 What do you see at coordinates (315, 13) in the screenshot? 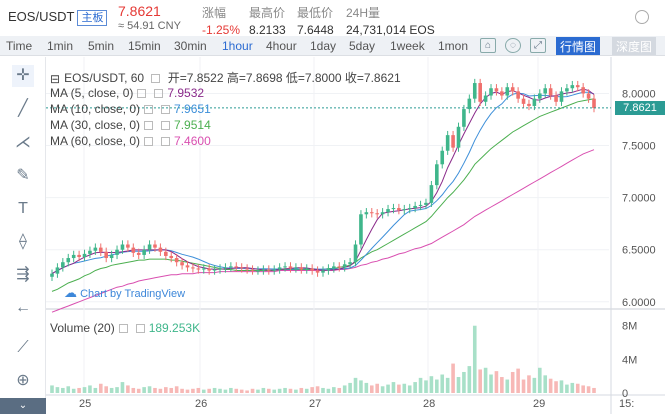
I see `low-label: 最低价` at bounding box center [315, 13].